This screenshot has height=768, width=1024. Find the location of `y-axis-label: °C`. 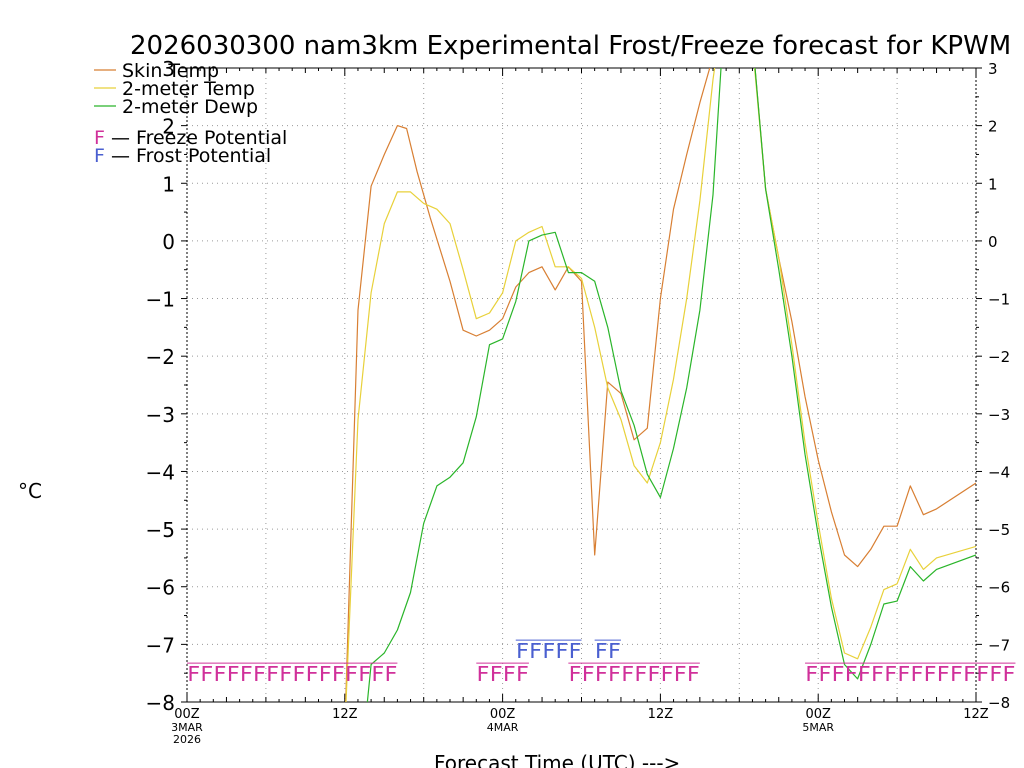

y-axis-label: °C is located at coordinates (30, 491).